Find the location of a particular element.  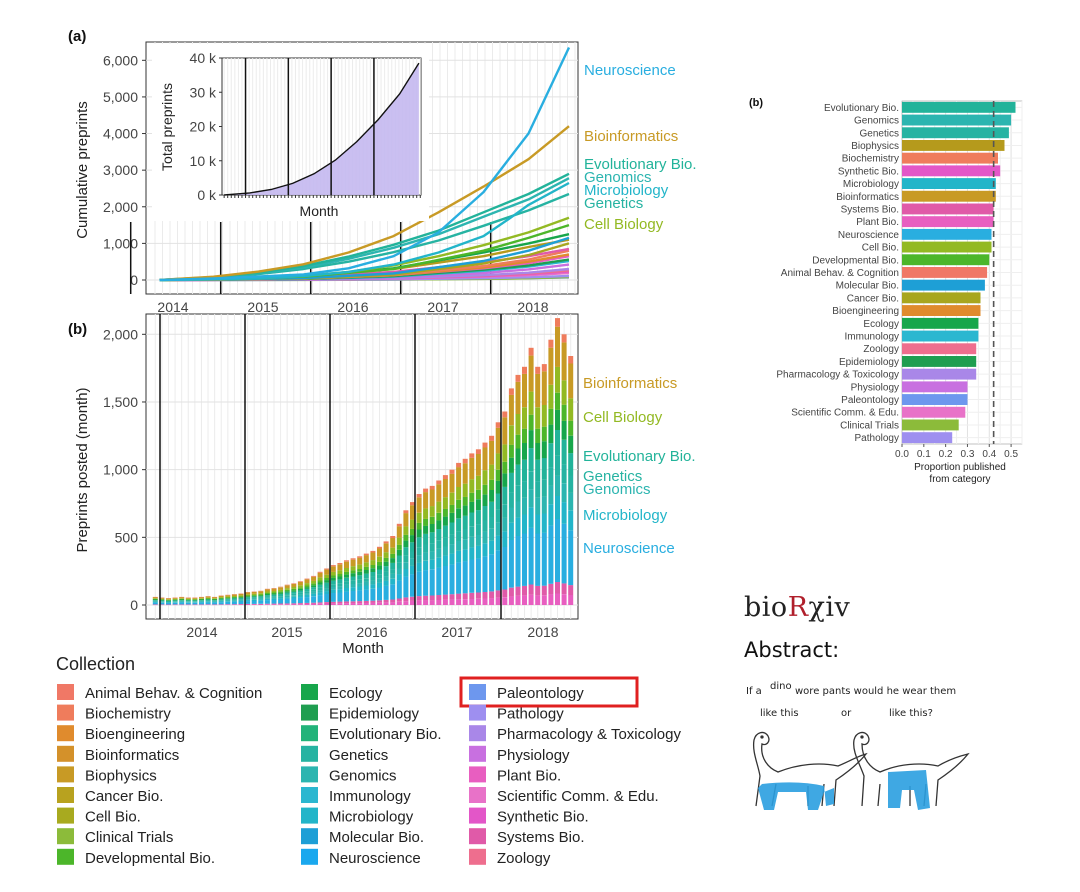

panel-b-right-category-label: Animal Behav. & Cognition is located at coordinates (840, 273).